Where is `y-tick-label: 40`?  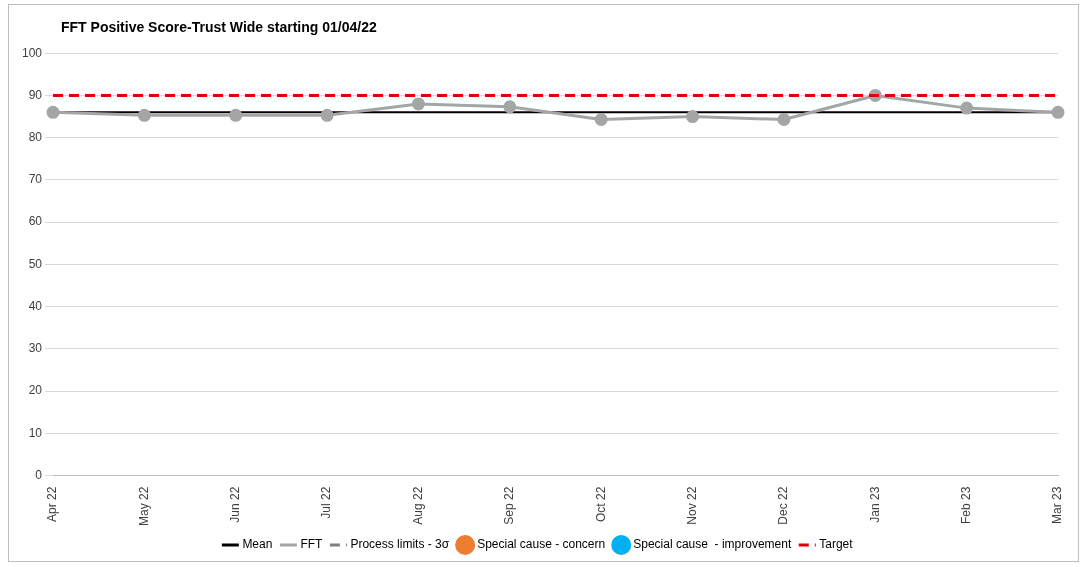
y-tick-label: 40 is located at coordinates (35, 305).